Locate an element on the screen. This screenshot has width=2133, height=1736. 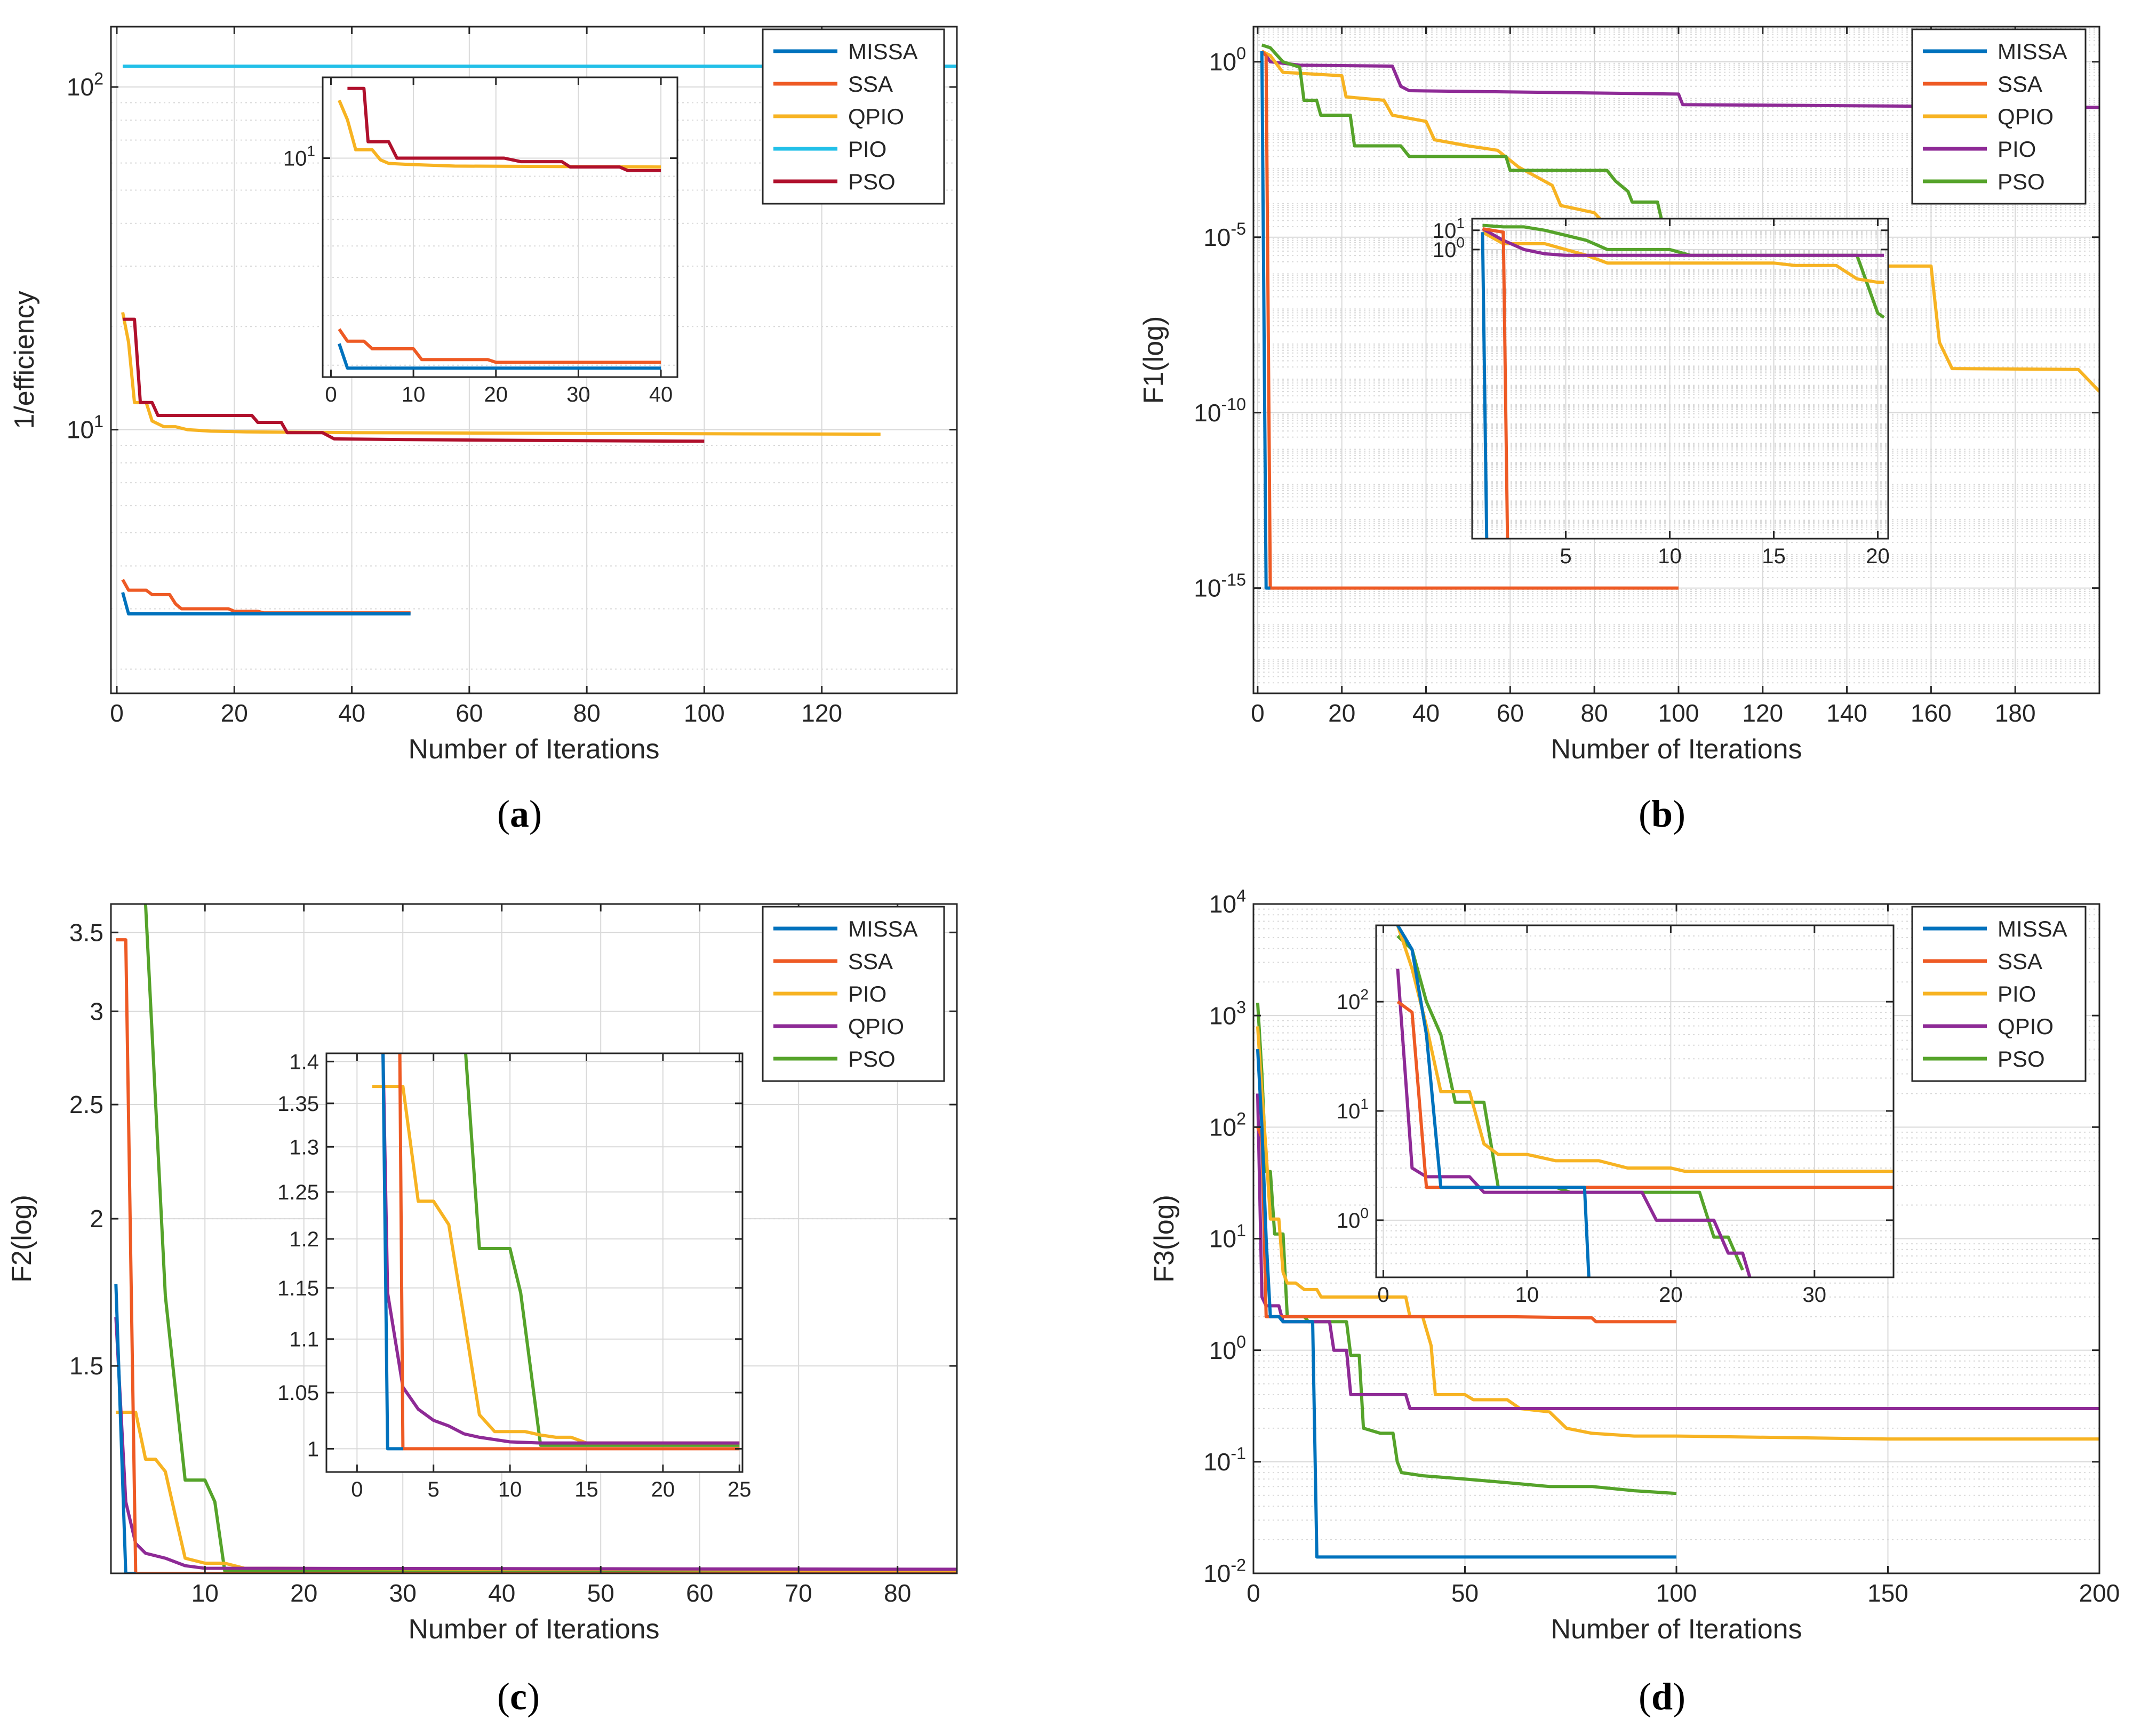
panel-c-inset: 0 5 10 15 20 25 1 1.05 1.1 1.15 1.2 1.25 1.3 1.35 1.4 is located at coordinates (514, 1275).